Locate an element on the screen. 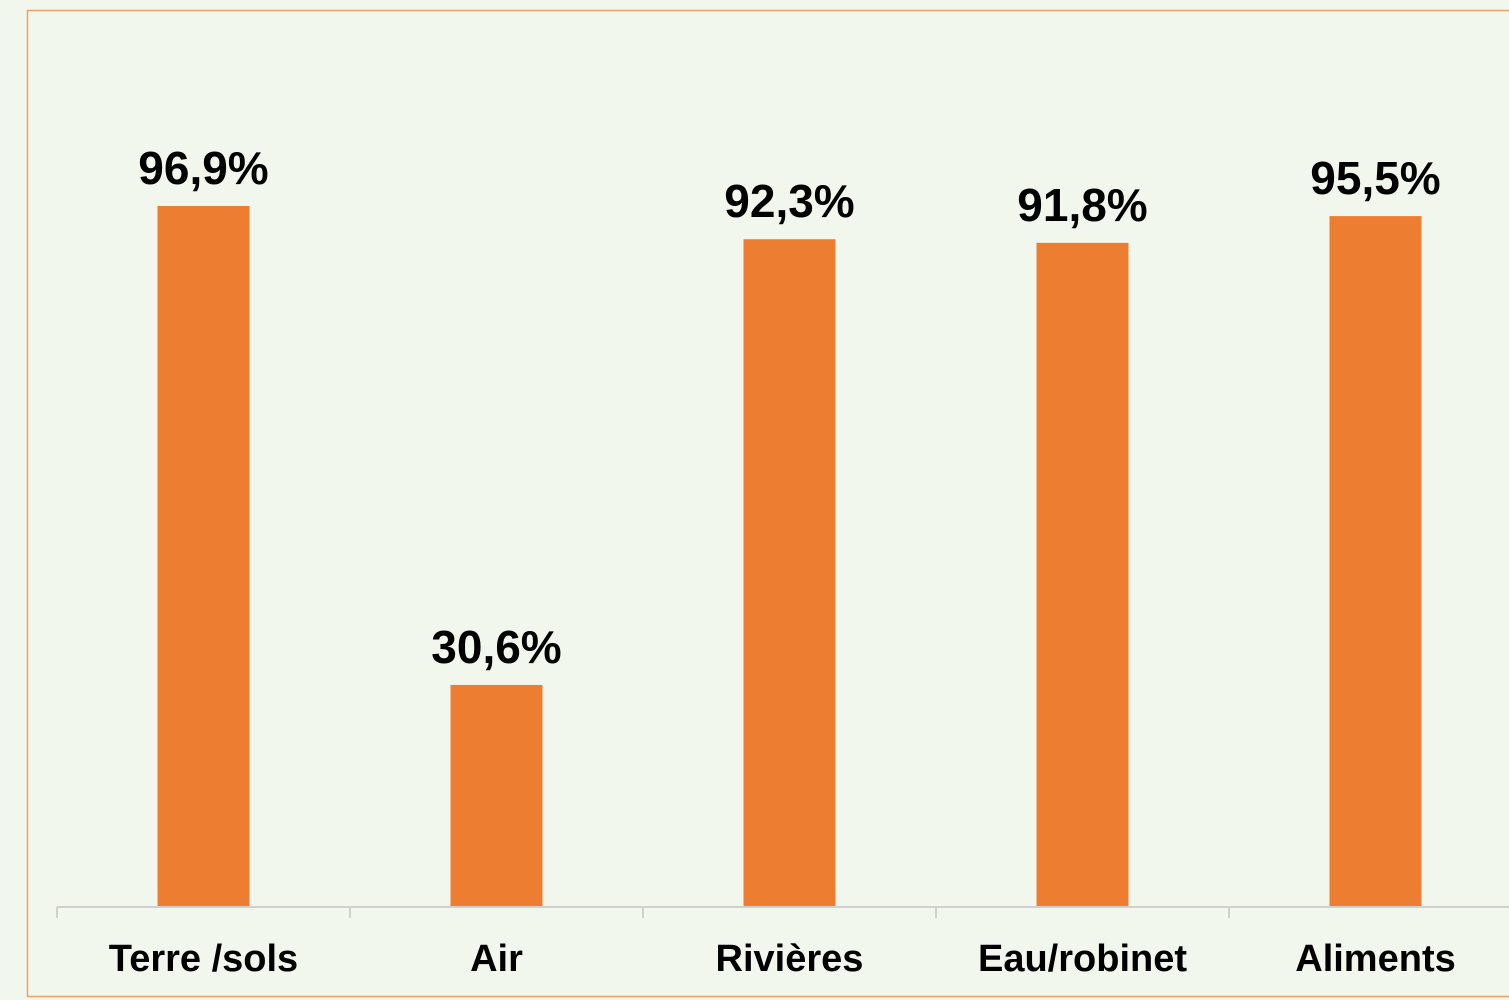  data-label: 95,5% is located at coordinates (1375, 178).